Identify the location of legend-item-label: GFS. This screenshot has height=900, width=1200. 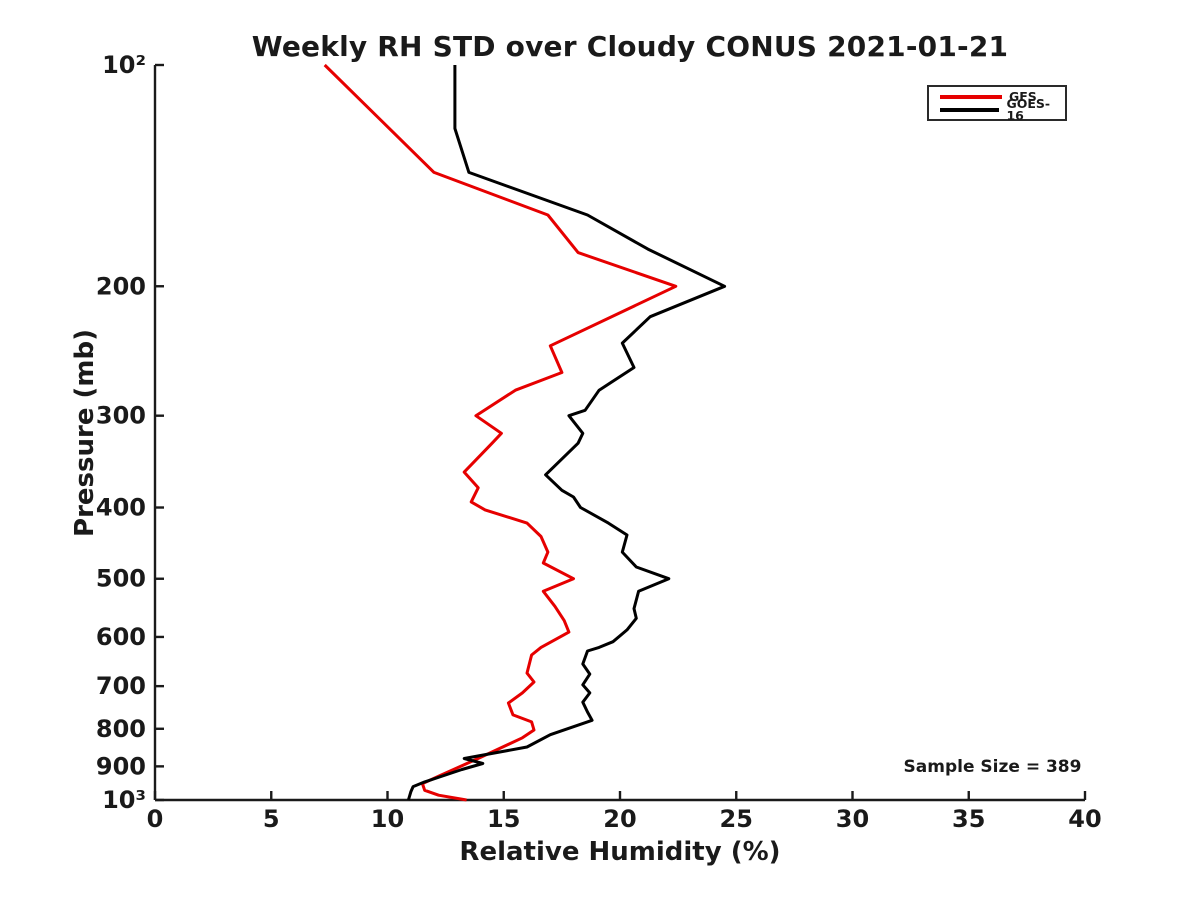
(1023, 96).